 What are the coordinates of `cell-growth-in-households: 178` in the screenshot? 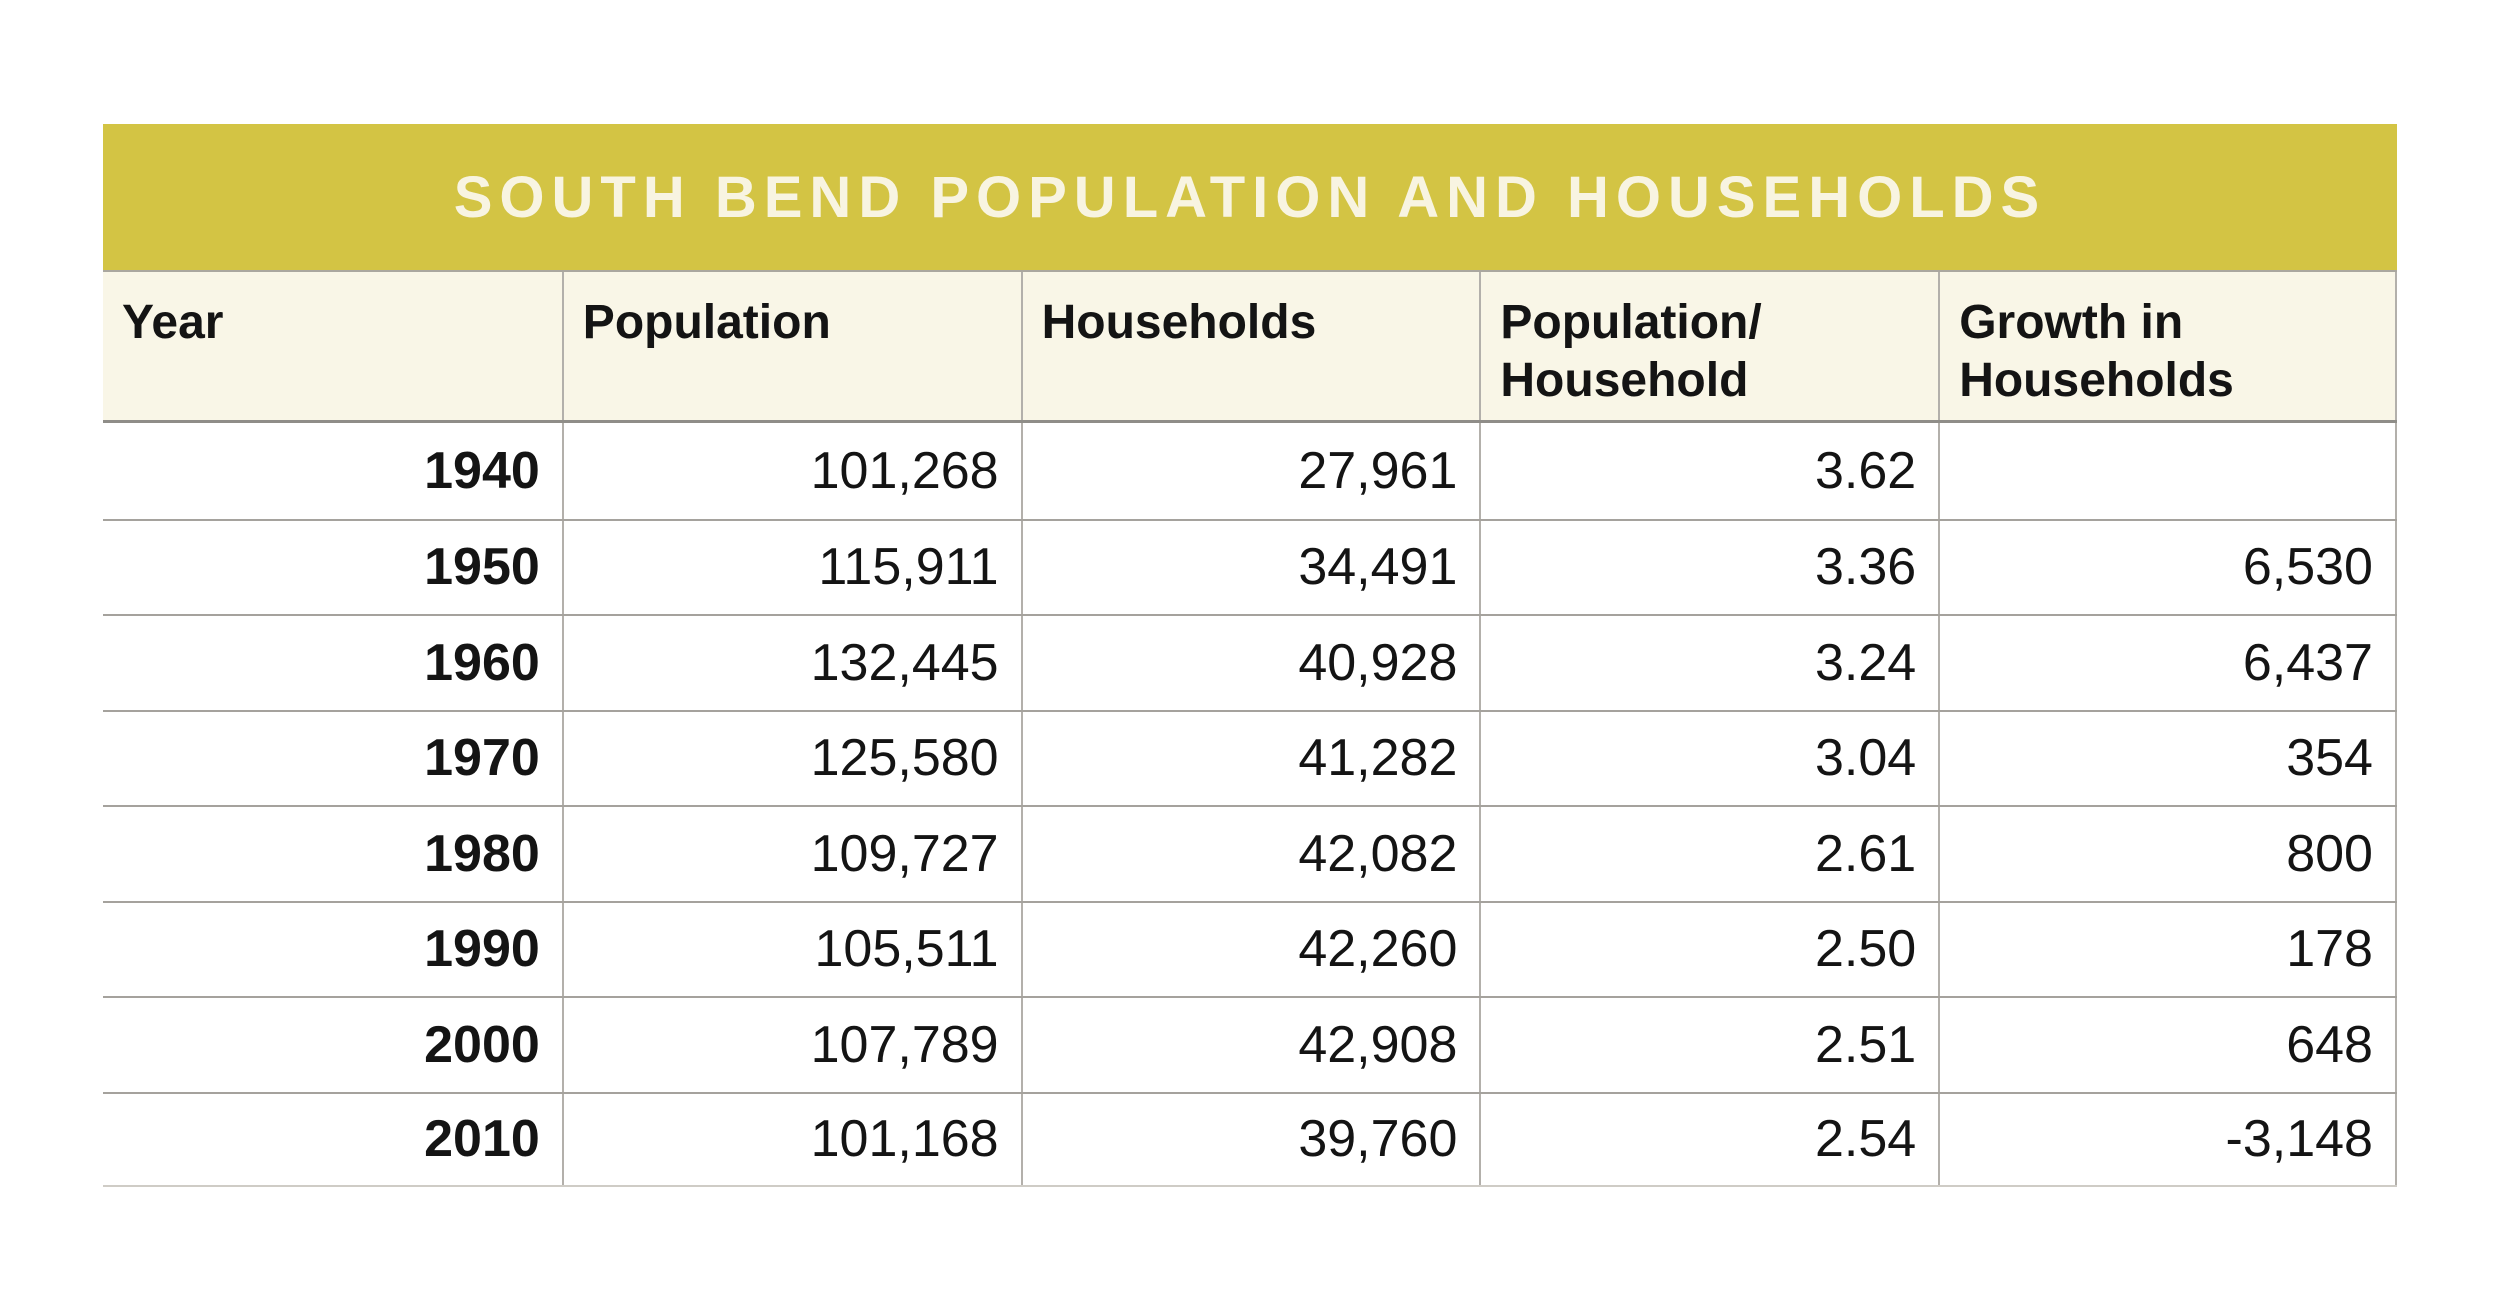 It's located at (2167, 949).